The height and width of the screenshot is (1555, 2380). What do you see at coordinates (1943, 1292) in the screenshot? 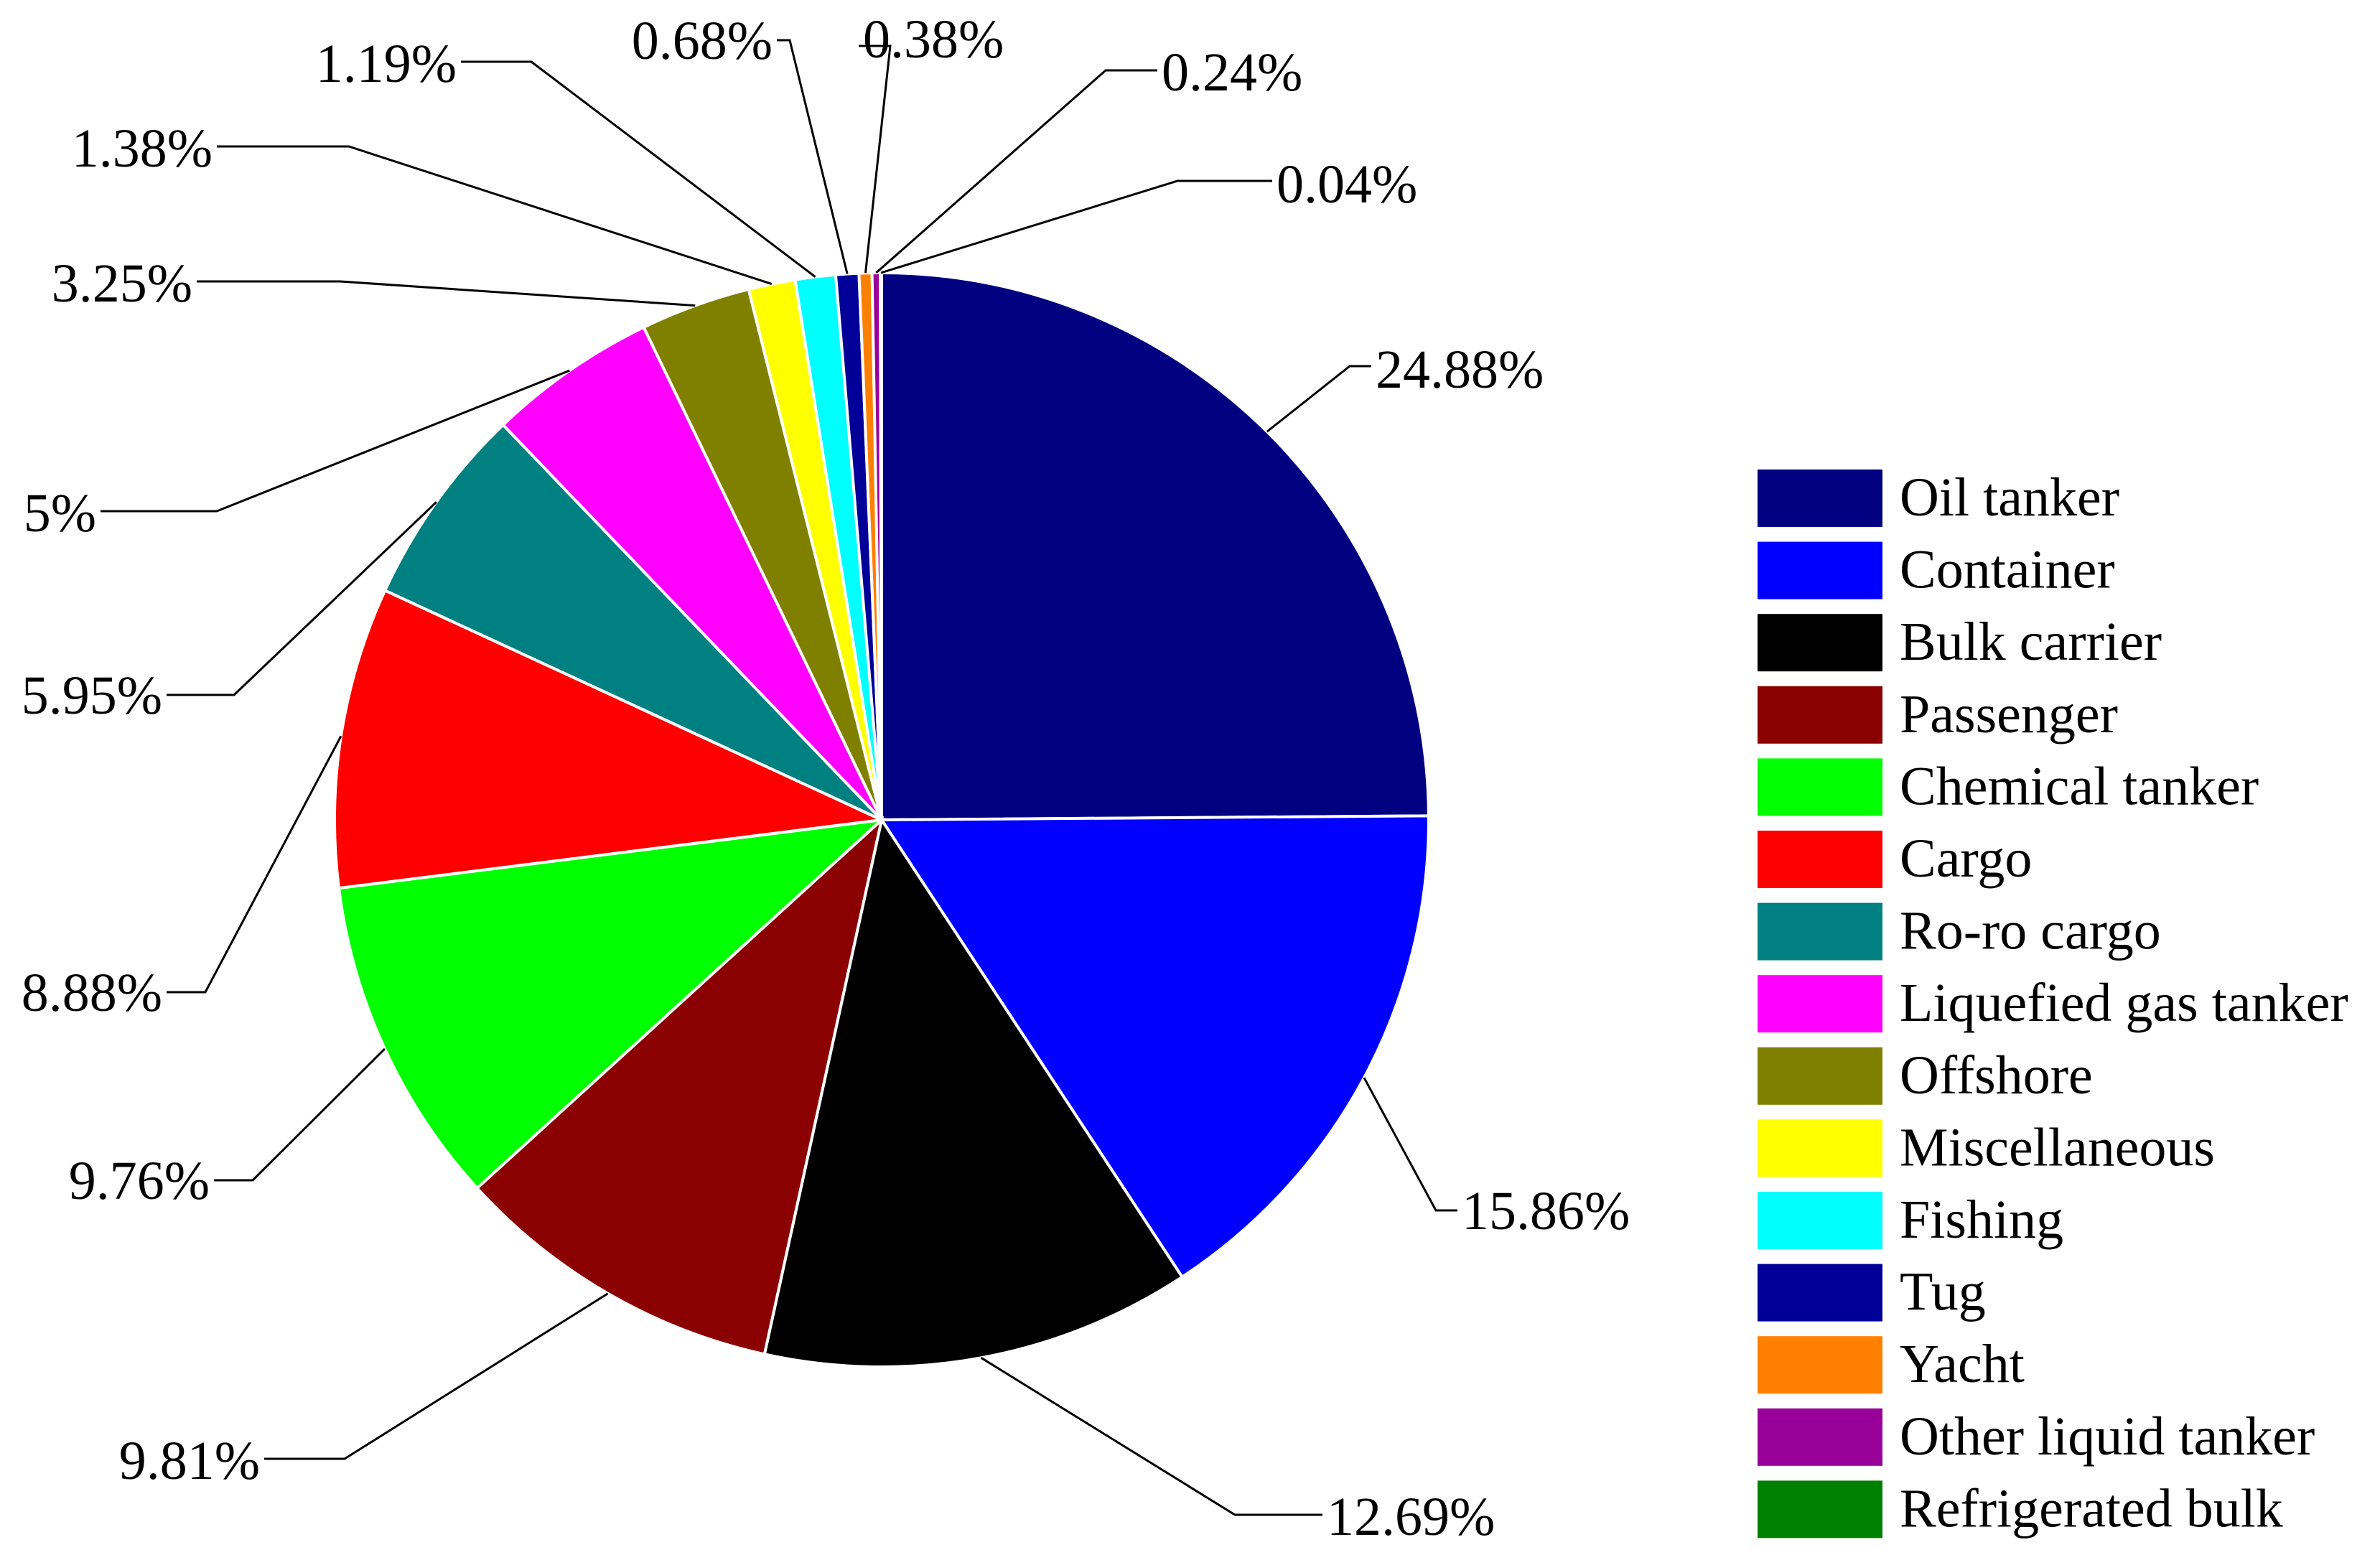
I see `legend-label: Tug` at bounding box center [1943, 1292].